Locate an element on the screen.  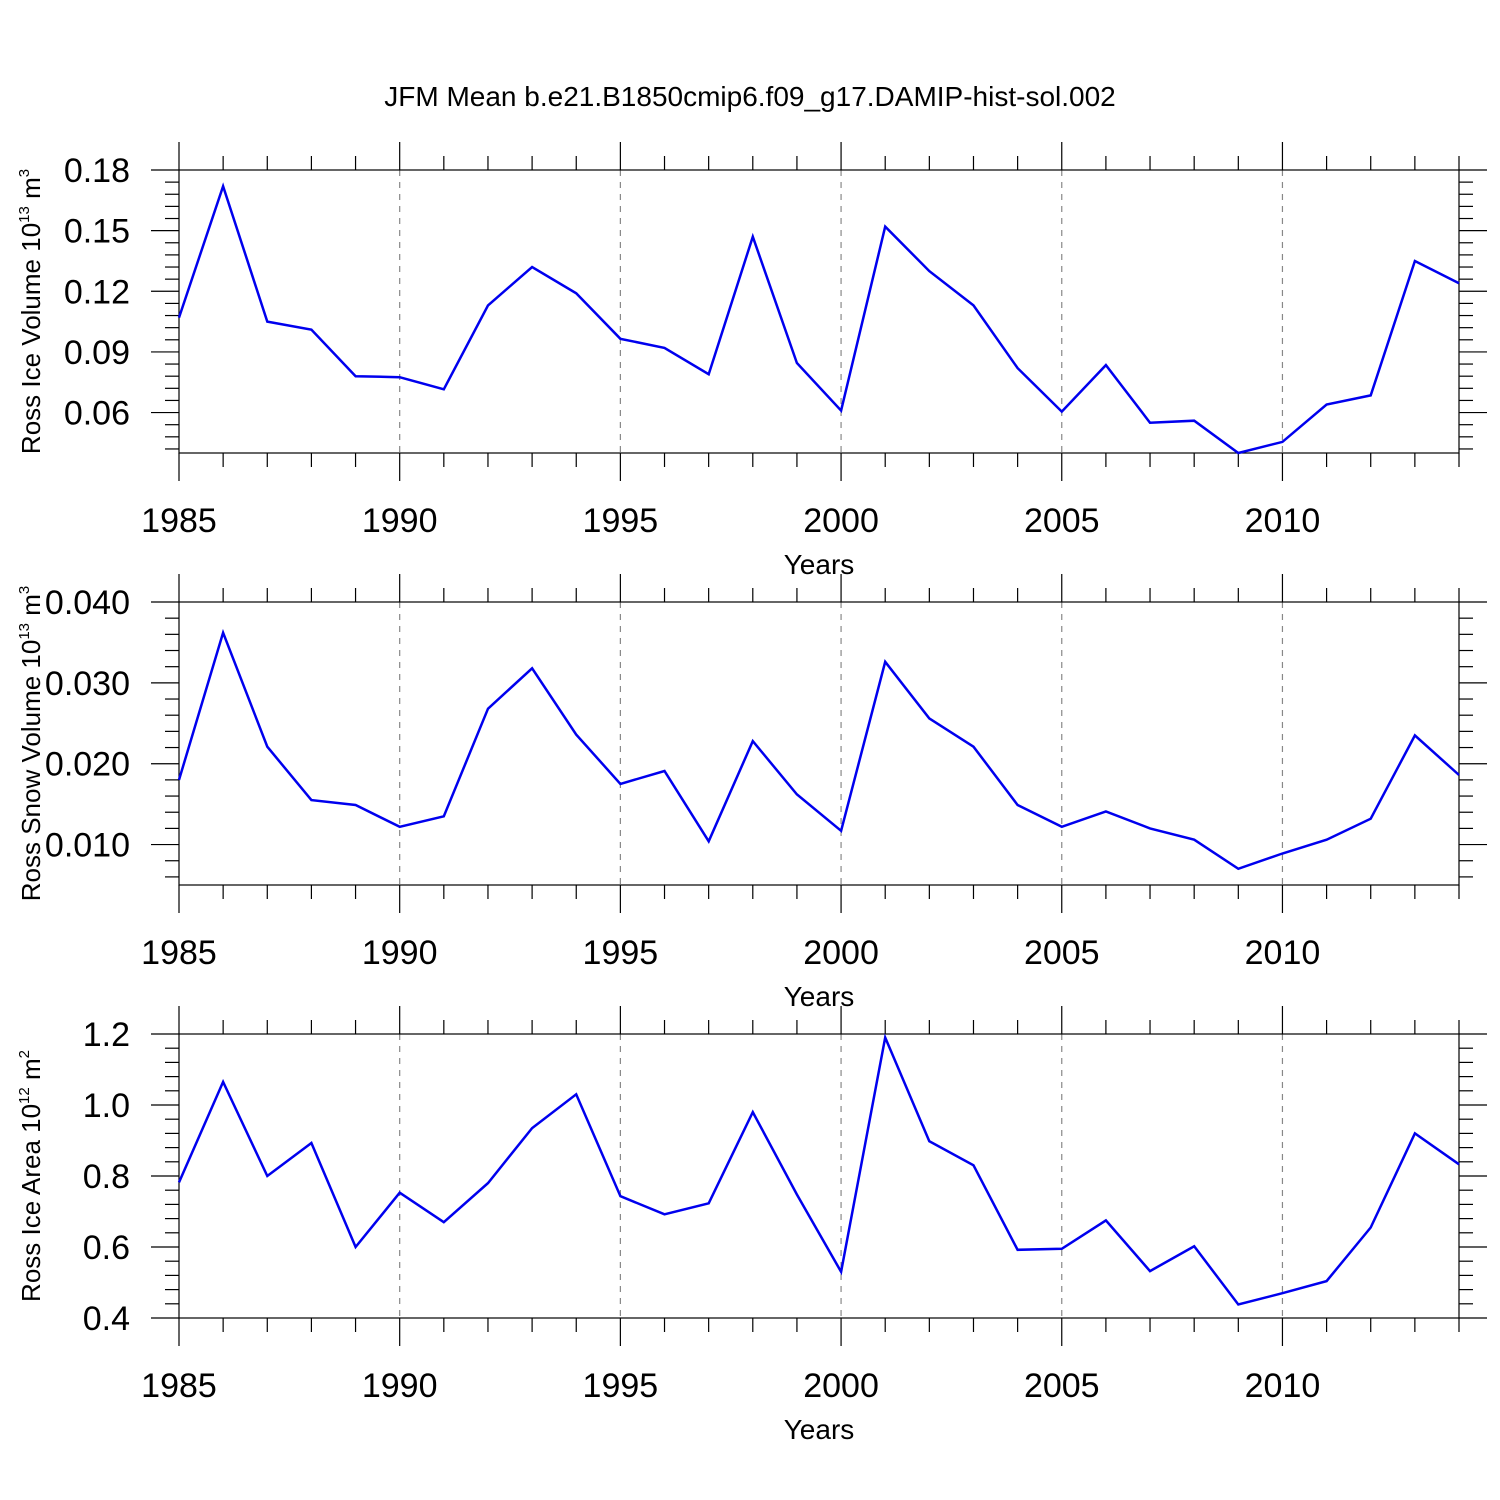
y-tick-label-0.030: 0.030 is located at coordinates (87, 684).